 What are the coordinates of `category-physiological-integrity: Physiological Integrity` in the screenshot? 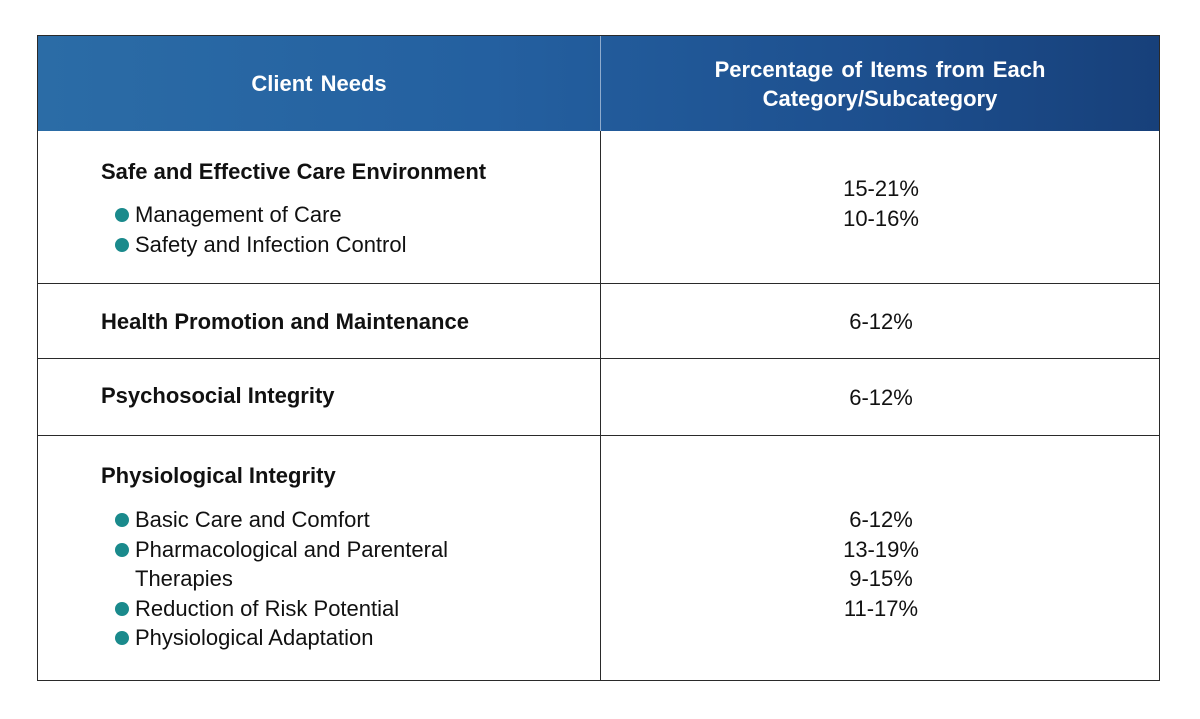 It's located at (218, 475).